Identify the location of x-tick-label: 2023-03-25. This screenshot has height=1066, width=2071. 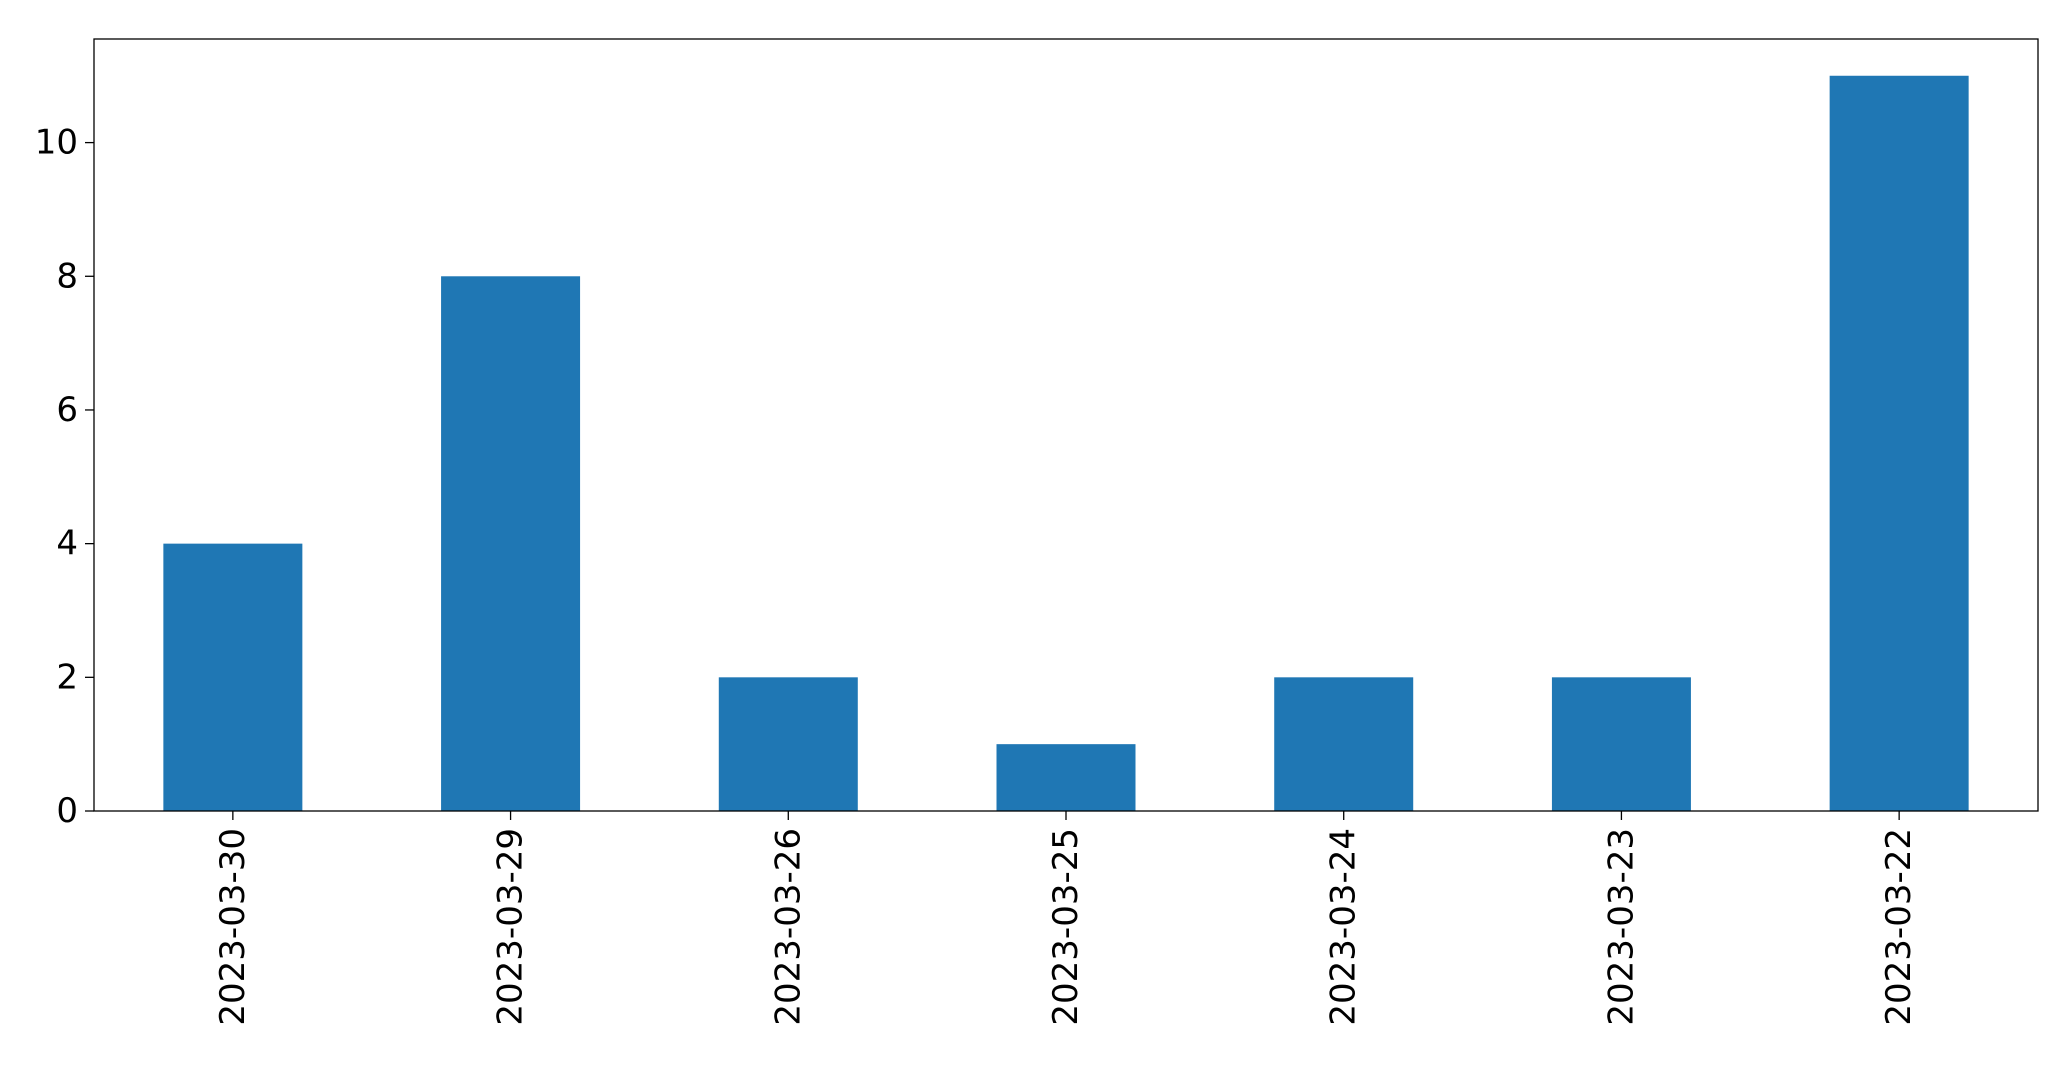
(1066, 927).